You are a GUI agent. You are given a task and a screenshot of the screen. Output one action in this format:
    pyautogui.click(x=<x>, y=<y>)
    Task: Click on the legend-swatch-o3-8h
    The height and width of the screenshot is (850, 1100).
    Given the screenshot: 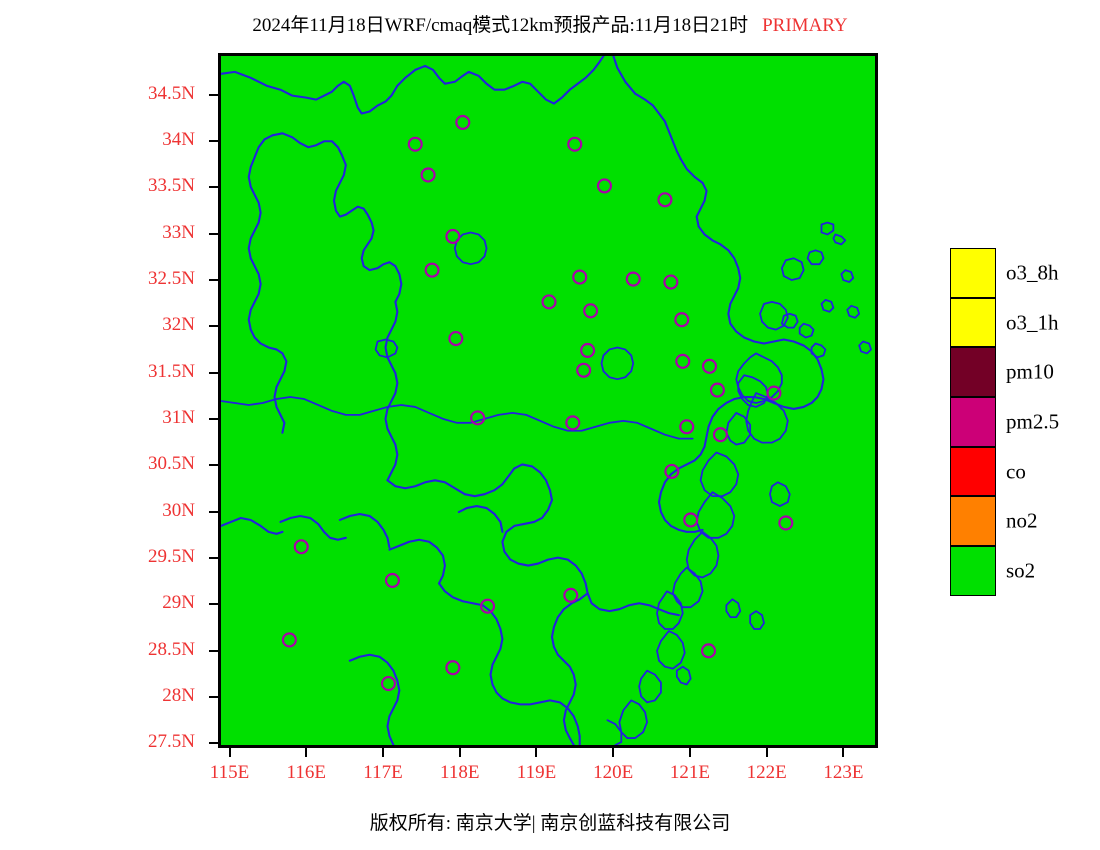 What is the action you would take?
    pyautogui.click(x=973, y=273)
    